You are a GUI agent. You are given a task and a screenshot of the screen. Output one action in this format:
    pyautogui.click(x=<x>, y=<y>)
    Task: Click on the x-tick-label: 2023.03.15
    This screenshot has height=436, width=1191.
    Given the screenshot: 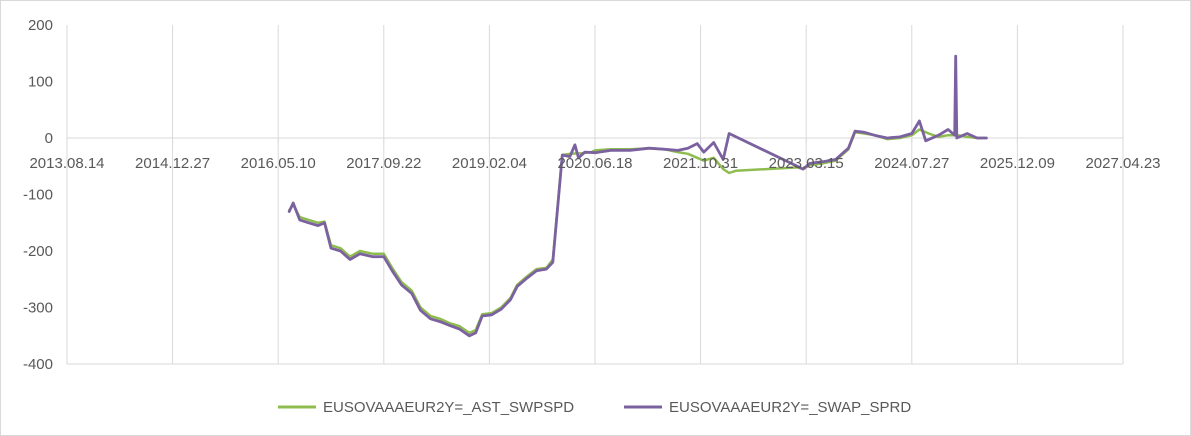 What is the action you would take?
    pyautogui.click(x=806, y=163)
    